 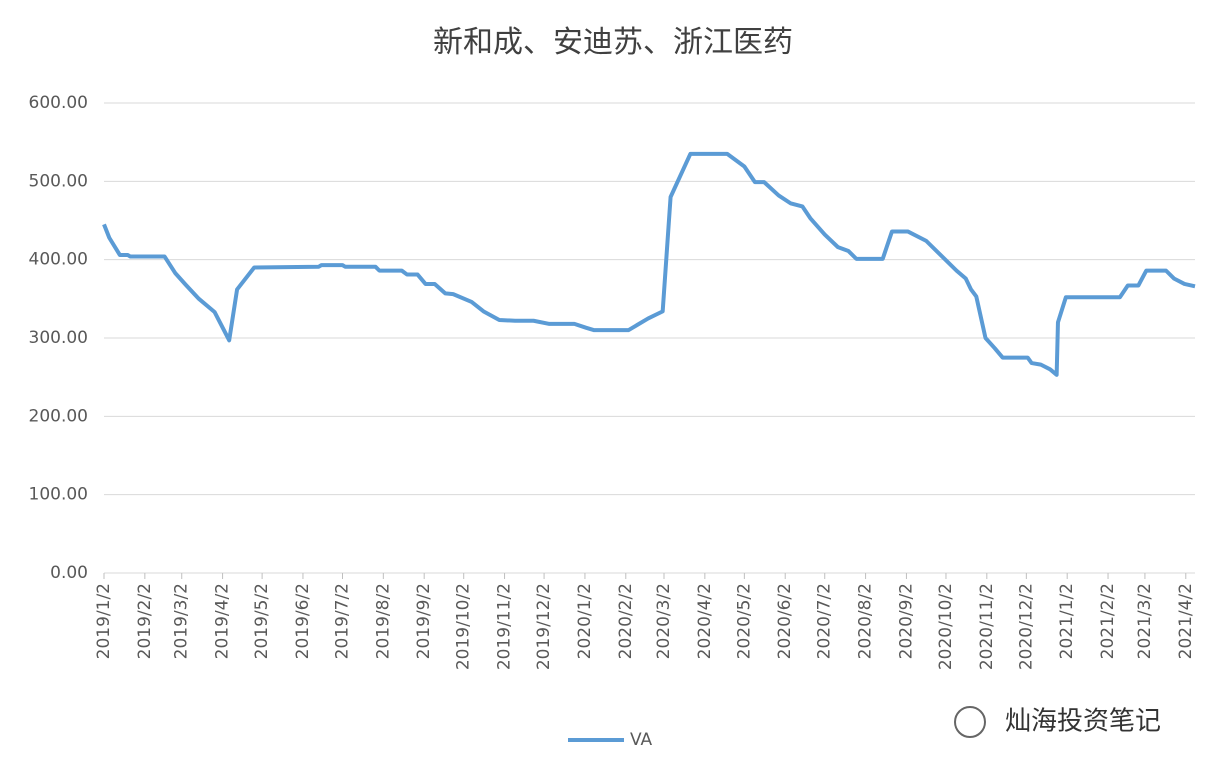 I want to click on y-tick-label: 500.00, so click(x=58, y=181).